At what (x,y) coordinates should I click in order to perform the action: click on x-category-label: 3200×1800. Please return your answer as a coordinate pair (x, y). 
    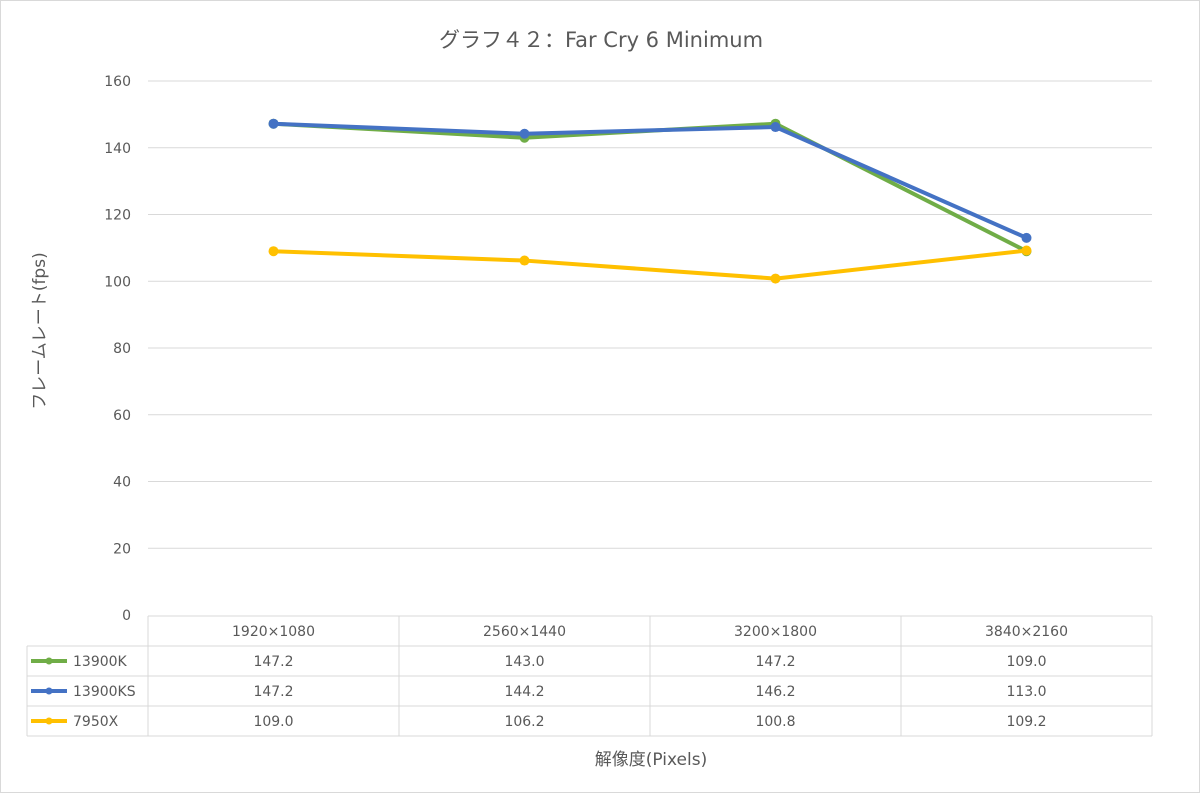
    Looking at the image, I should click on (775, 632).